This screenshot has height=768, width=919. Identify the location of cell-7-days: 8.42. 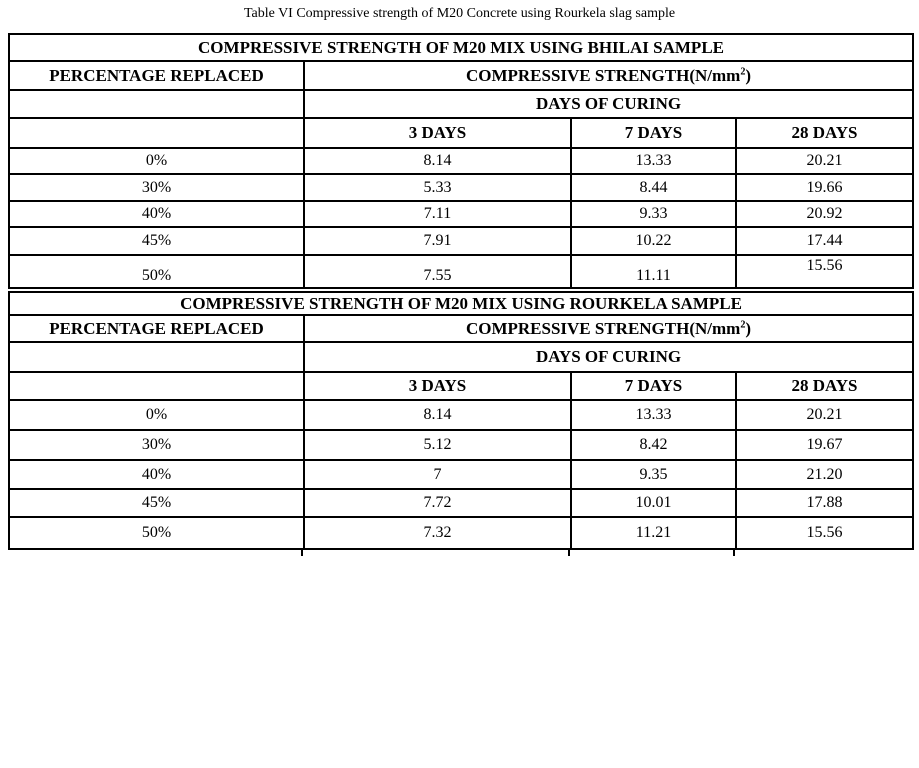
(653, 445).